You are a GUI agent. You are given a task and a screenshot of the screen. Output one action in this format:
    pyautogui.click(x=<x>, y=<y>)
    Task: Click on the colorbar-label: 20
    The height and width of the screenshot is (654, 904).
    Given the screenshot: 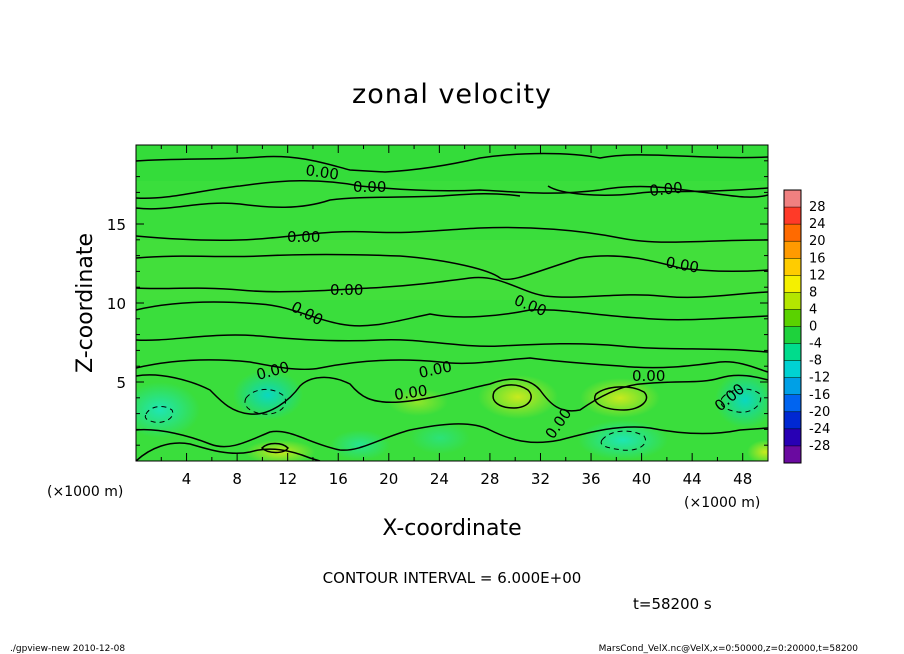 What is the action you would take?
    pyautogui.click(x=817, y=241)
    